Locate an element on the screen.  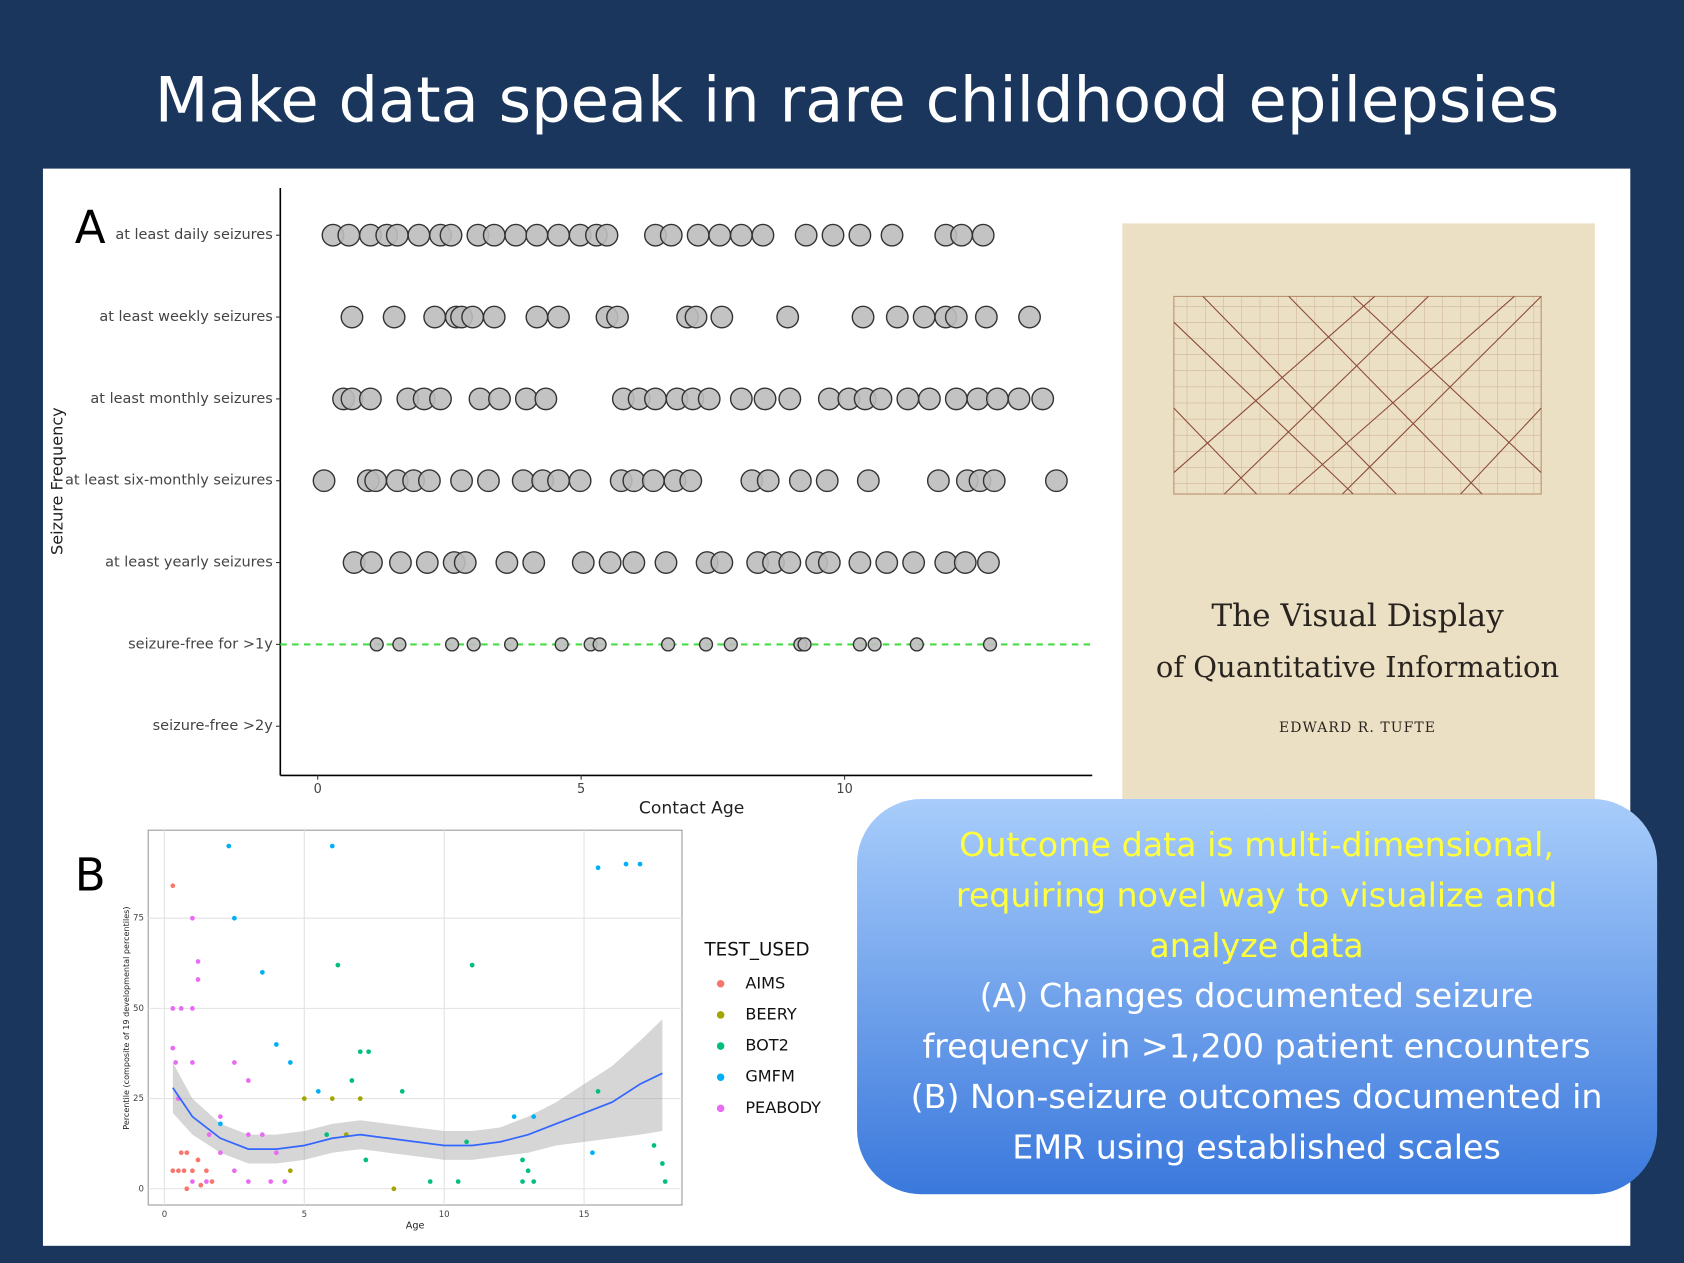
legend-marker is located at coordinates (720, 1077).